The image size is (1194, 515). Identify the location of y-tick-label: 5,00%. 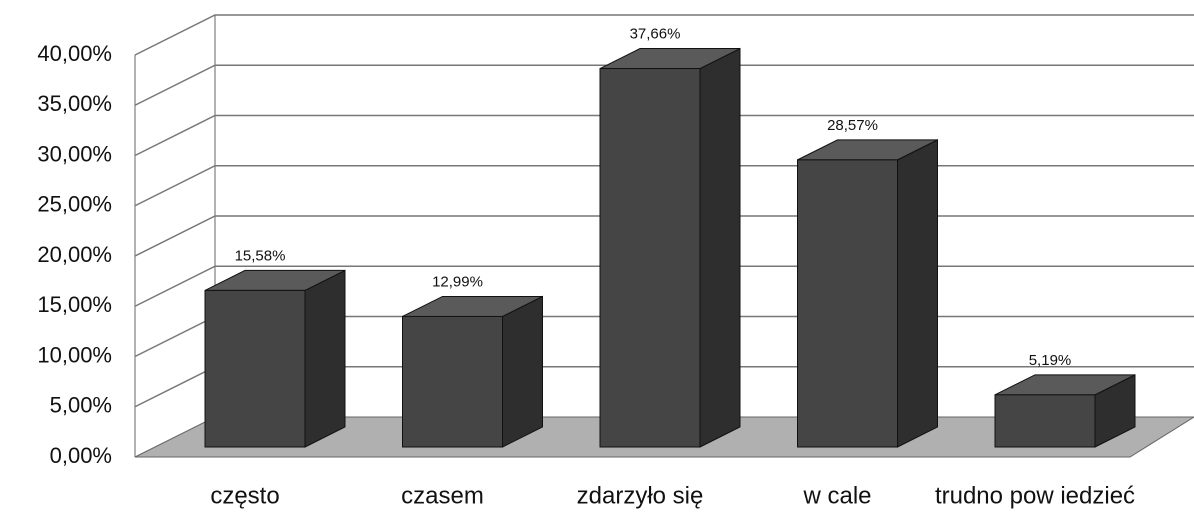
(81, 405).